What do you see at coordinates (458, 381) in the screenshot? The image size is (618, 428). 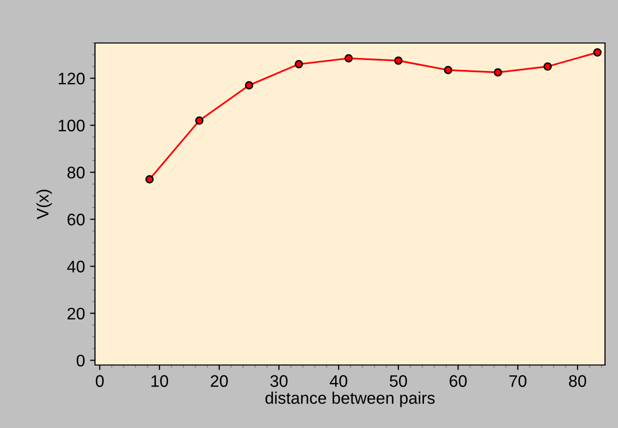 I see `x-tick-label: 60` at bounding box center [458, 381].